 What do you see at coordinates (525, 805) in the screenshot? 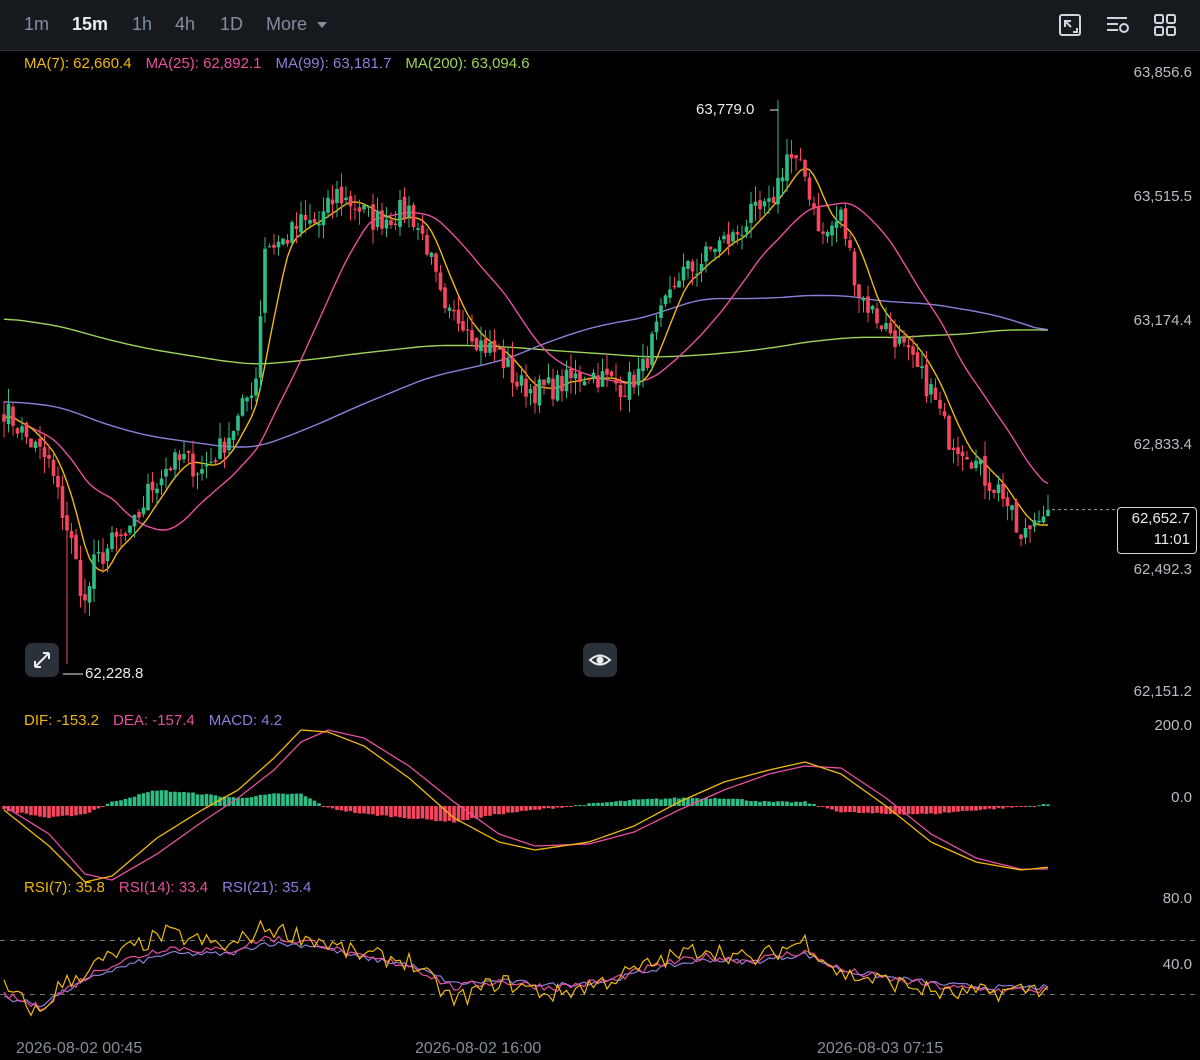
I see `dea-line` at bounding box center [525, 805].